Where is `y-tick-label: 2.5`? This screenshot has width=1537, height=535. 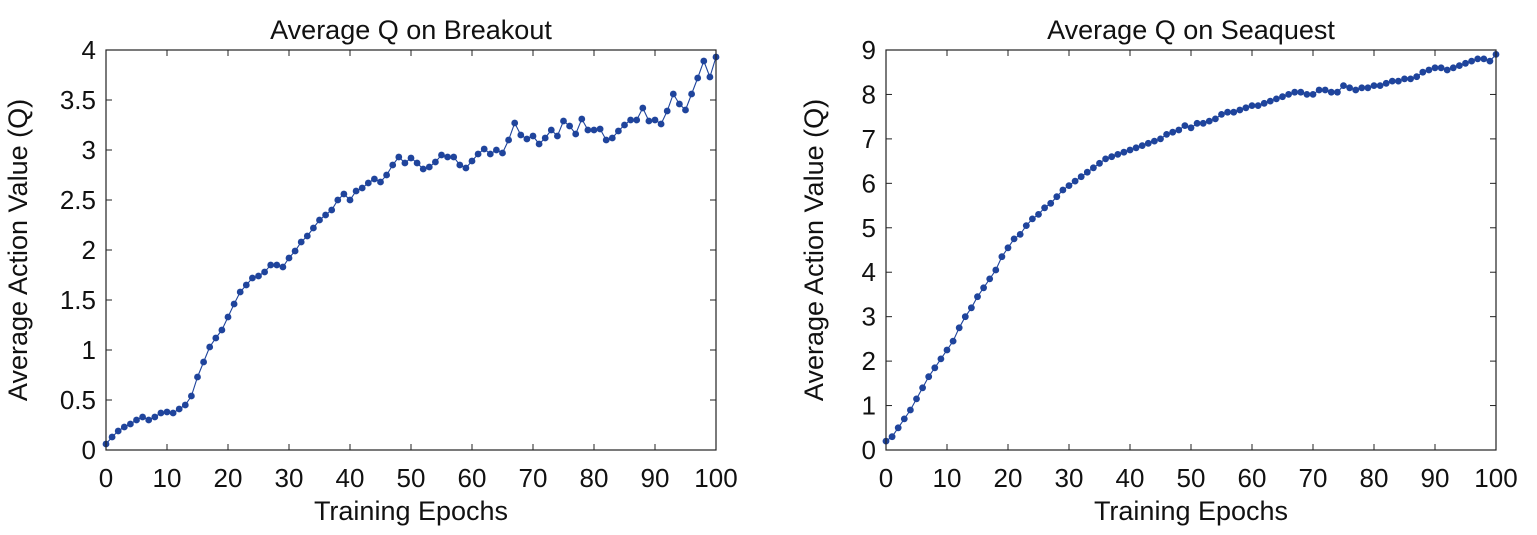
y-tick-label: 2.5 is located at coordinates (78, 200).